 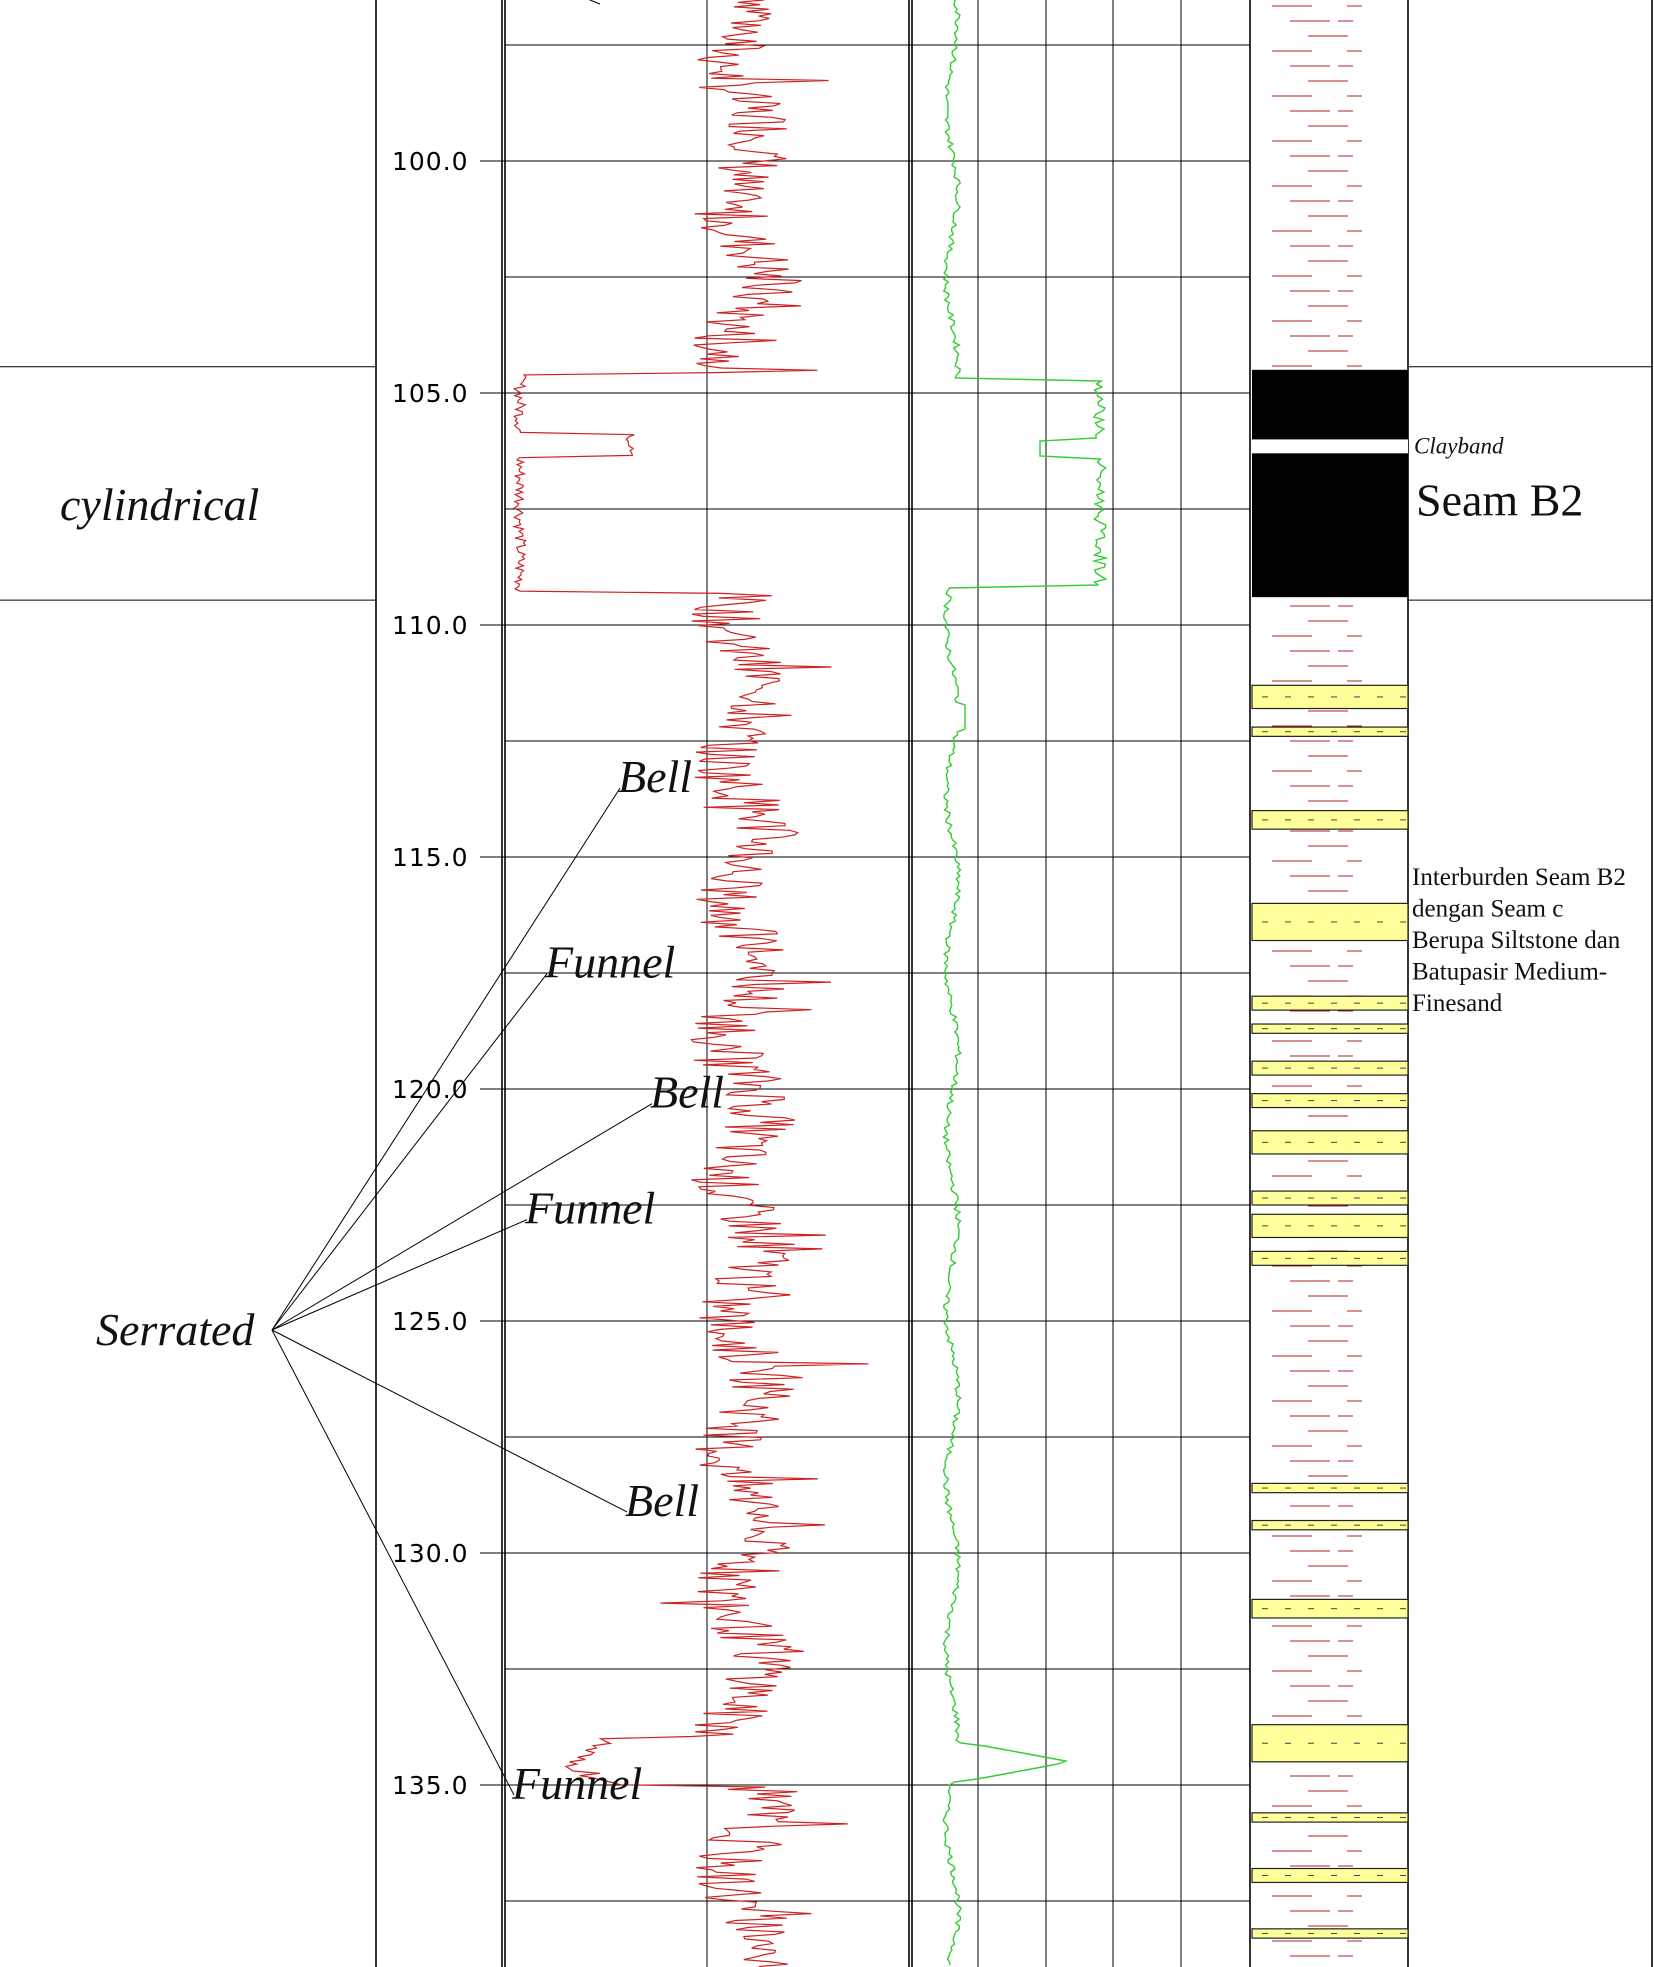 What do you see at coordinates (430, 625) in the screenshot?
I see `depth-label: 110.0` at bounding box center [430, 625].